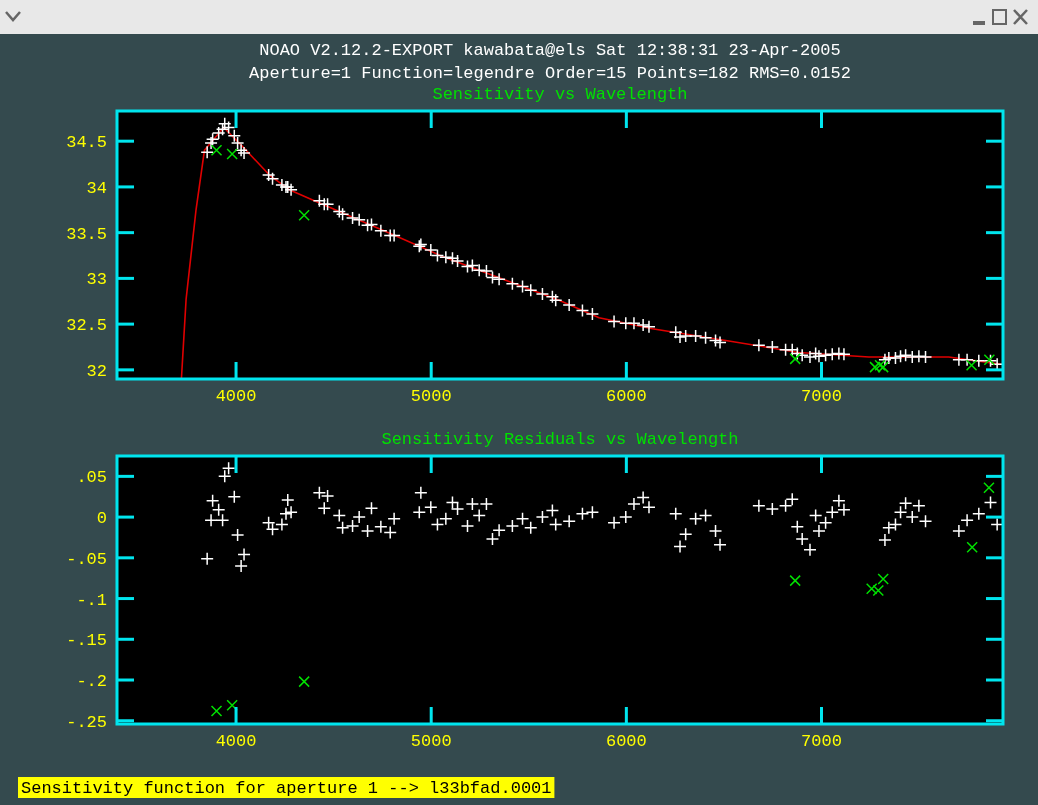 This screenshot has width=1038, height=805. What do you see at coordinates (86, 326) in the screenshot?
I see `y-tick-label: 32.5` at bounding box center [86, 326].